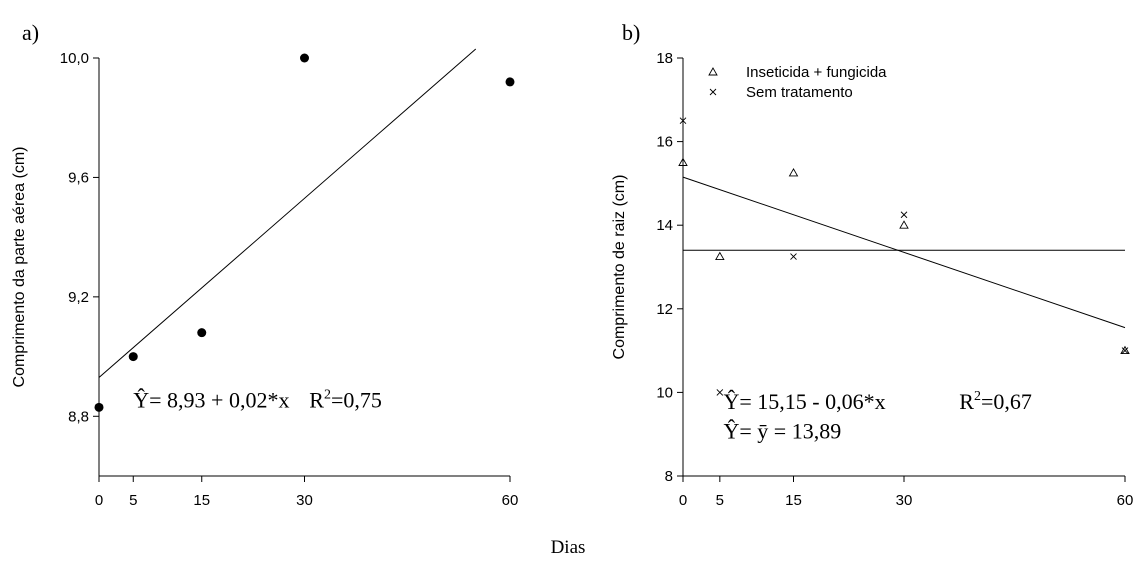 The width and height of the screenshot is (1137, 566). I want to click on equation-annotation: Ŷ= 15,15 - 0,06*x, so click(805, 401).